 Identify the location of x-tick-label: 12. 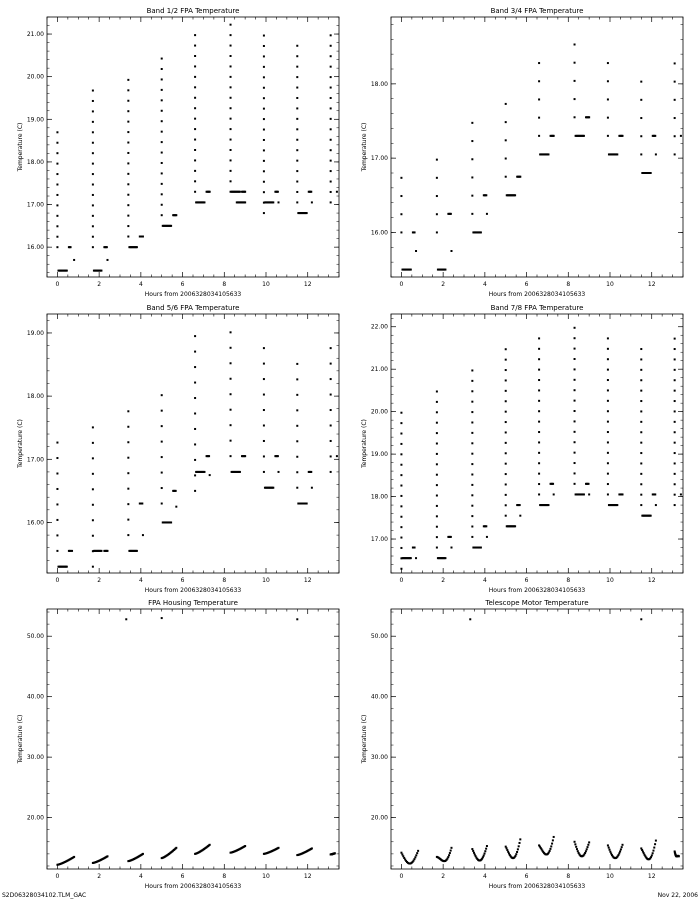
(308, 284).